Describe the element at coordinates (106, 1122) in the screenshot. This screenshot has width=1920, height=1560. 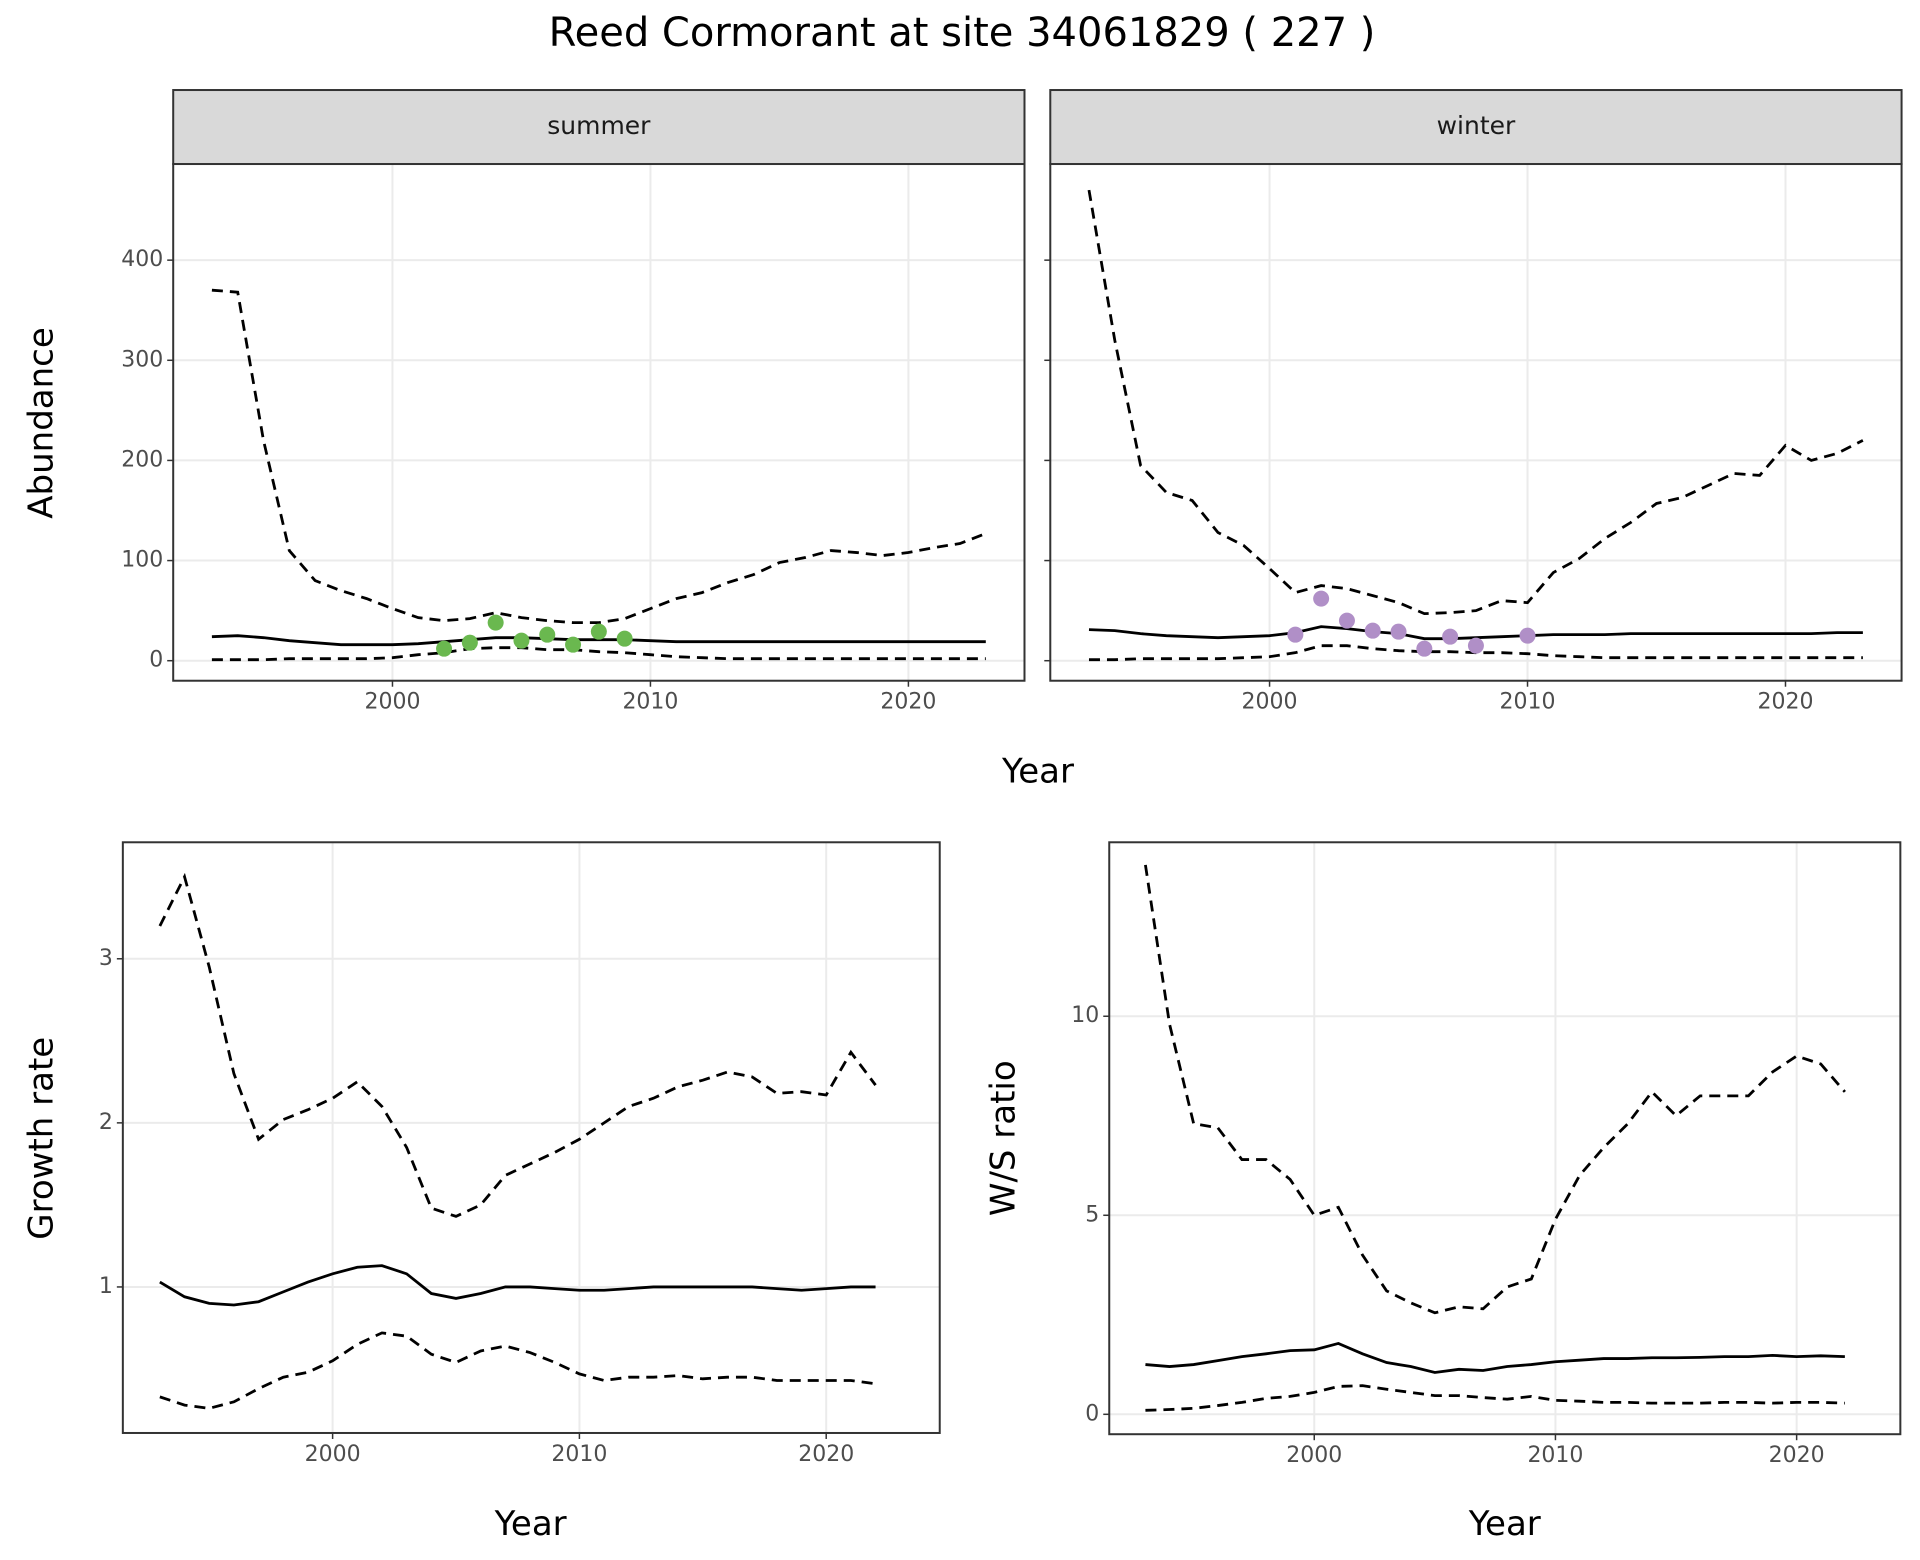
I see `y-tick-label: 2` at that location.